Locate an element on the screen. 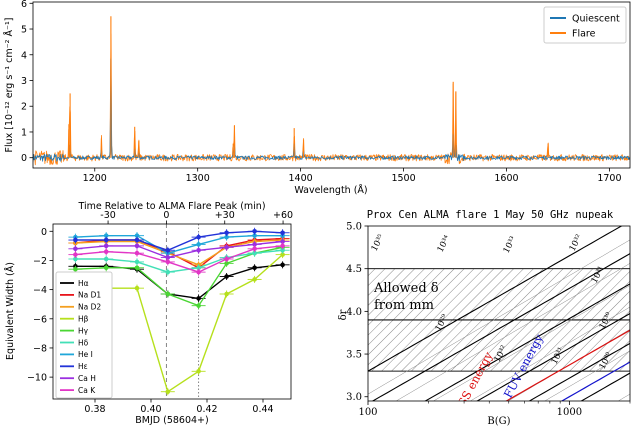 This screenshot has width=639, height=430. spectrum-legend: Quiescent Flare is located at coordinates (585, 25).